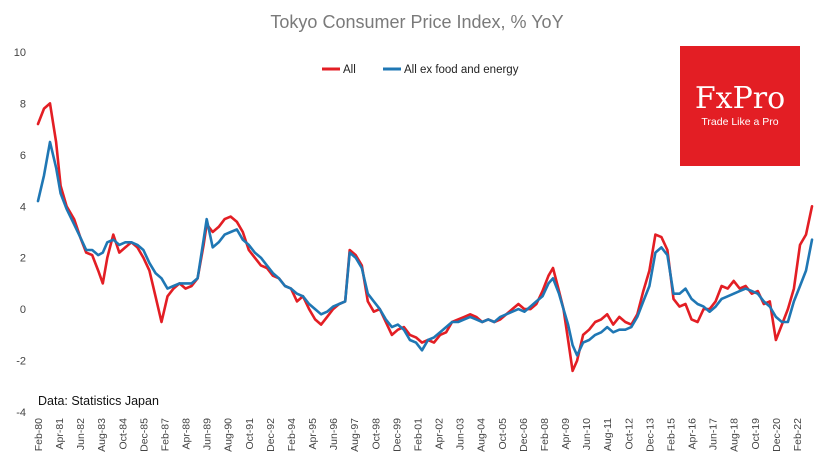 The width and height of the screenshot is (835, 470). I want to click on y-tick-label: 2, so click(23, 259).